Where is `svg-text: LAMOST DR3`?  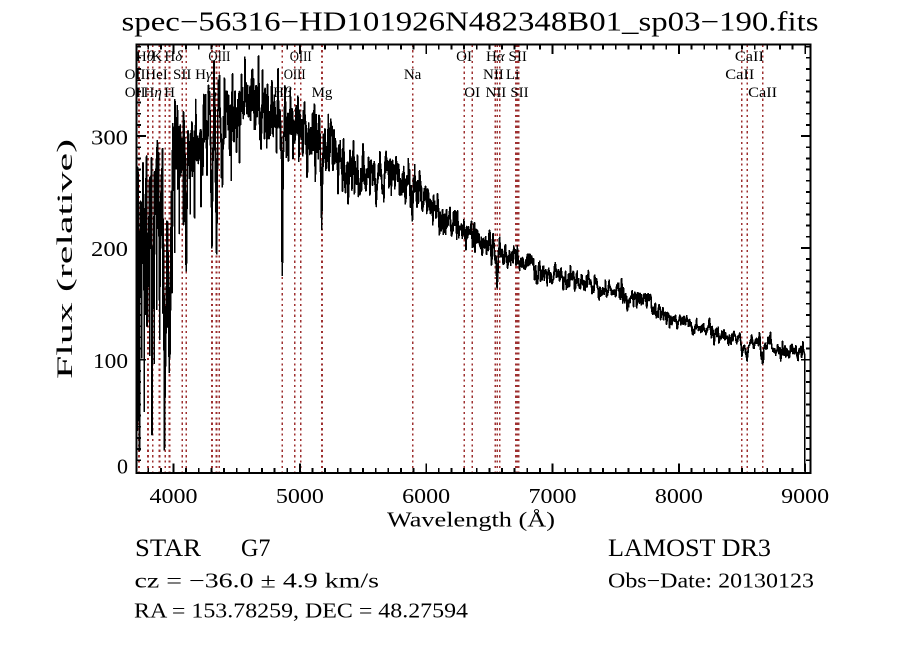
svg-text: LAMOST DR3 is located at coordinates (689, 548).